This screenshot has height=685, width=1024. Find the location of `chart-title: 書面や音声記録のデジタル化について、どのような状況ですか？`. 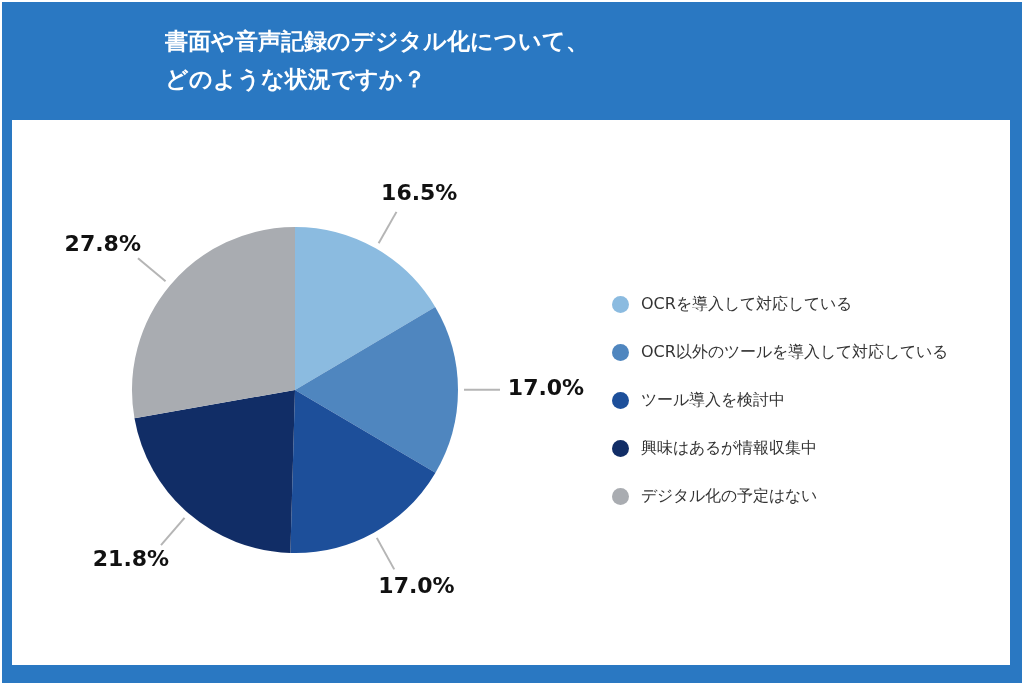

chart-title: 書面や音声記録のデジタル化について、どのような状況ですか？ is located at coordinates (377, 60).